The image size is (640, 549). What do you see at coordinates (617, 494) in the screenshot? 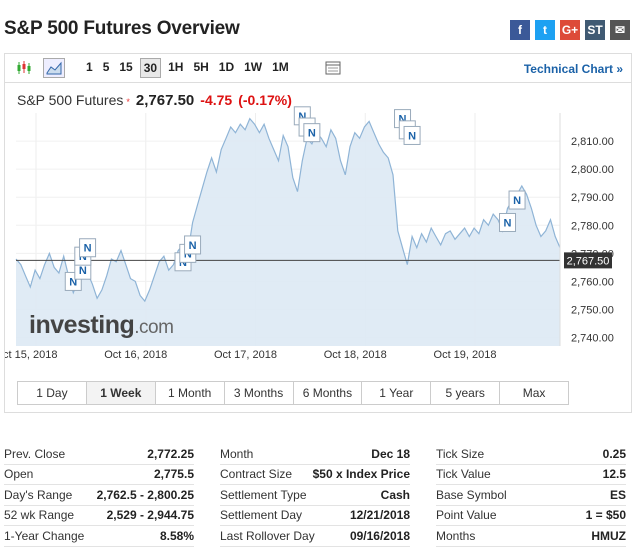
I see `stat-value: ES` at bounding box center [617, 494].